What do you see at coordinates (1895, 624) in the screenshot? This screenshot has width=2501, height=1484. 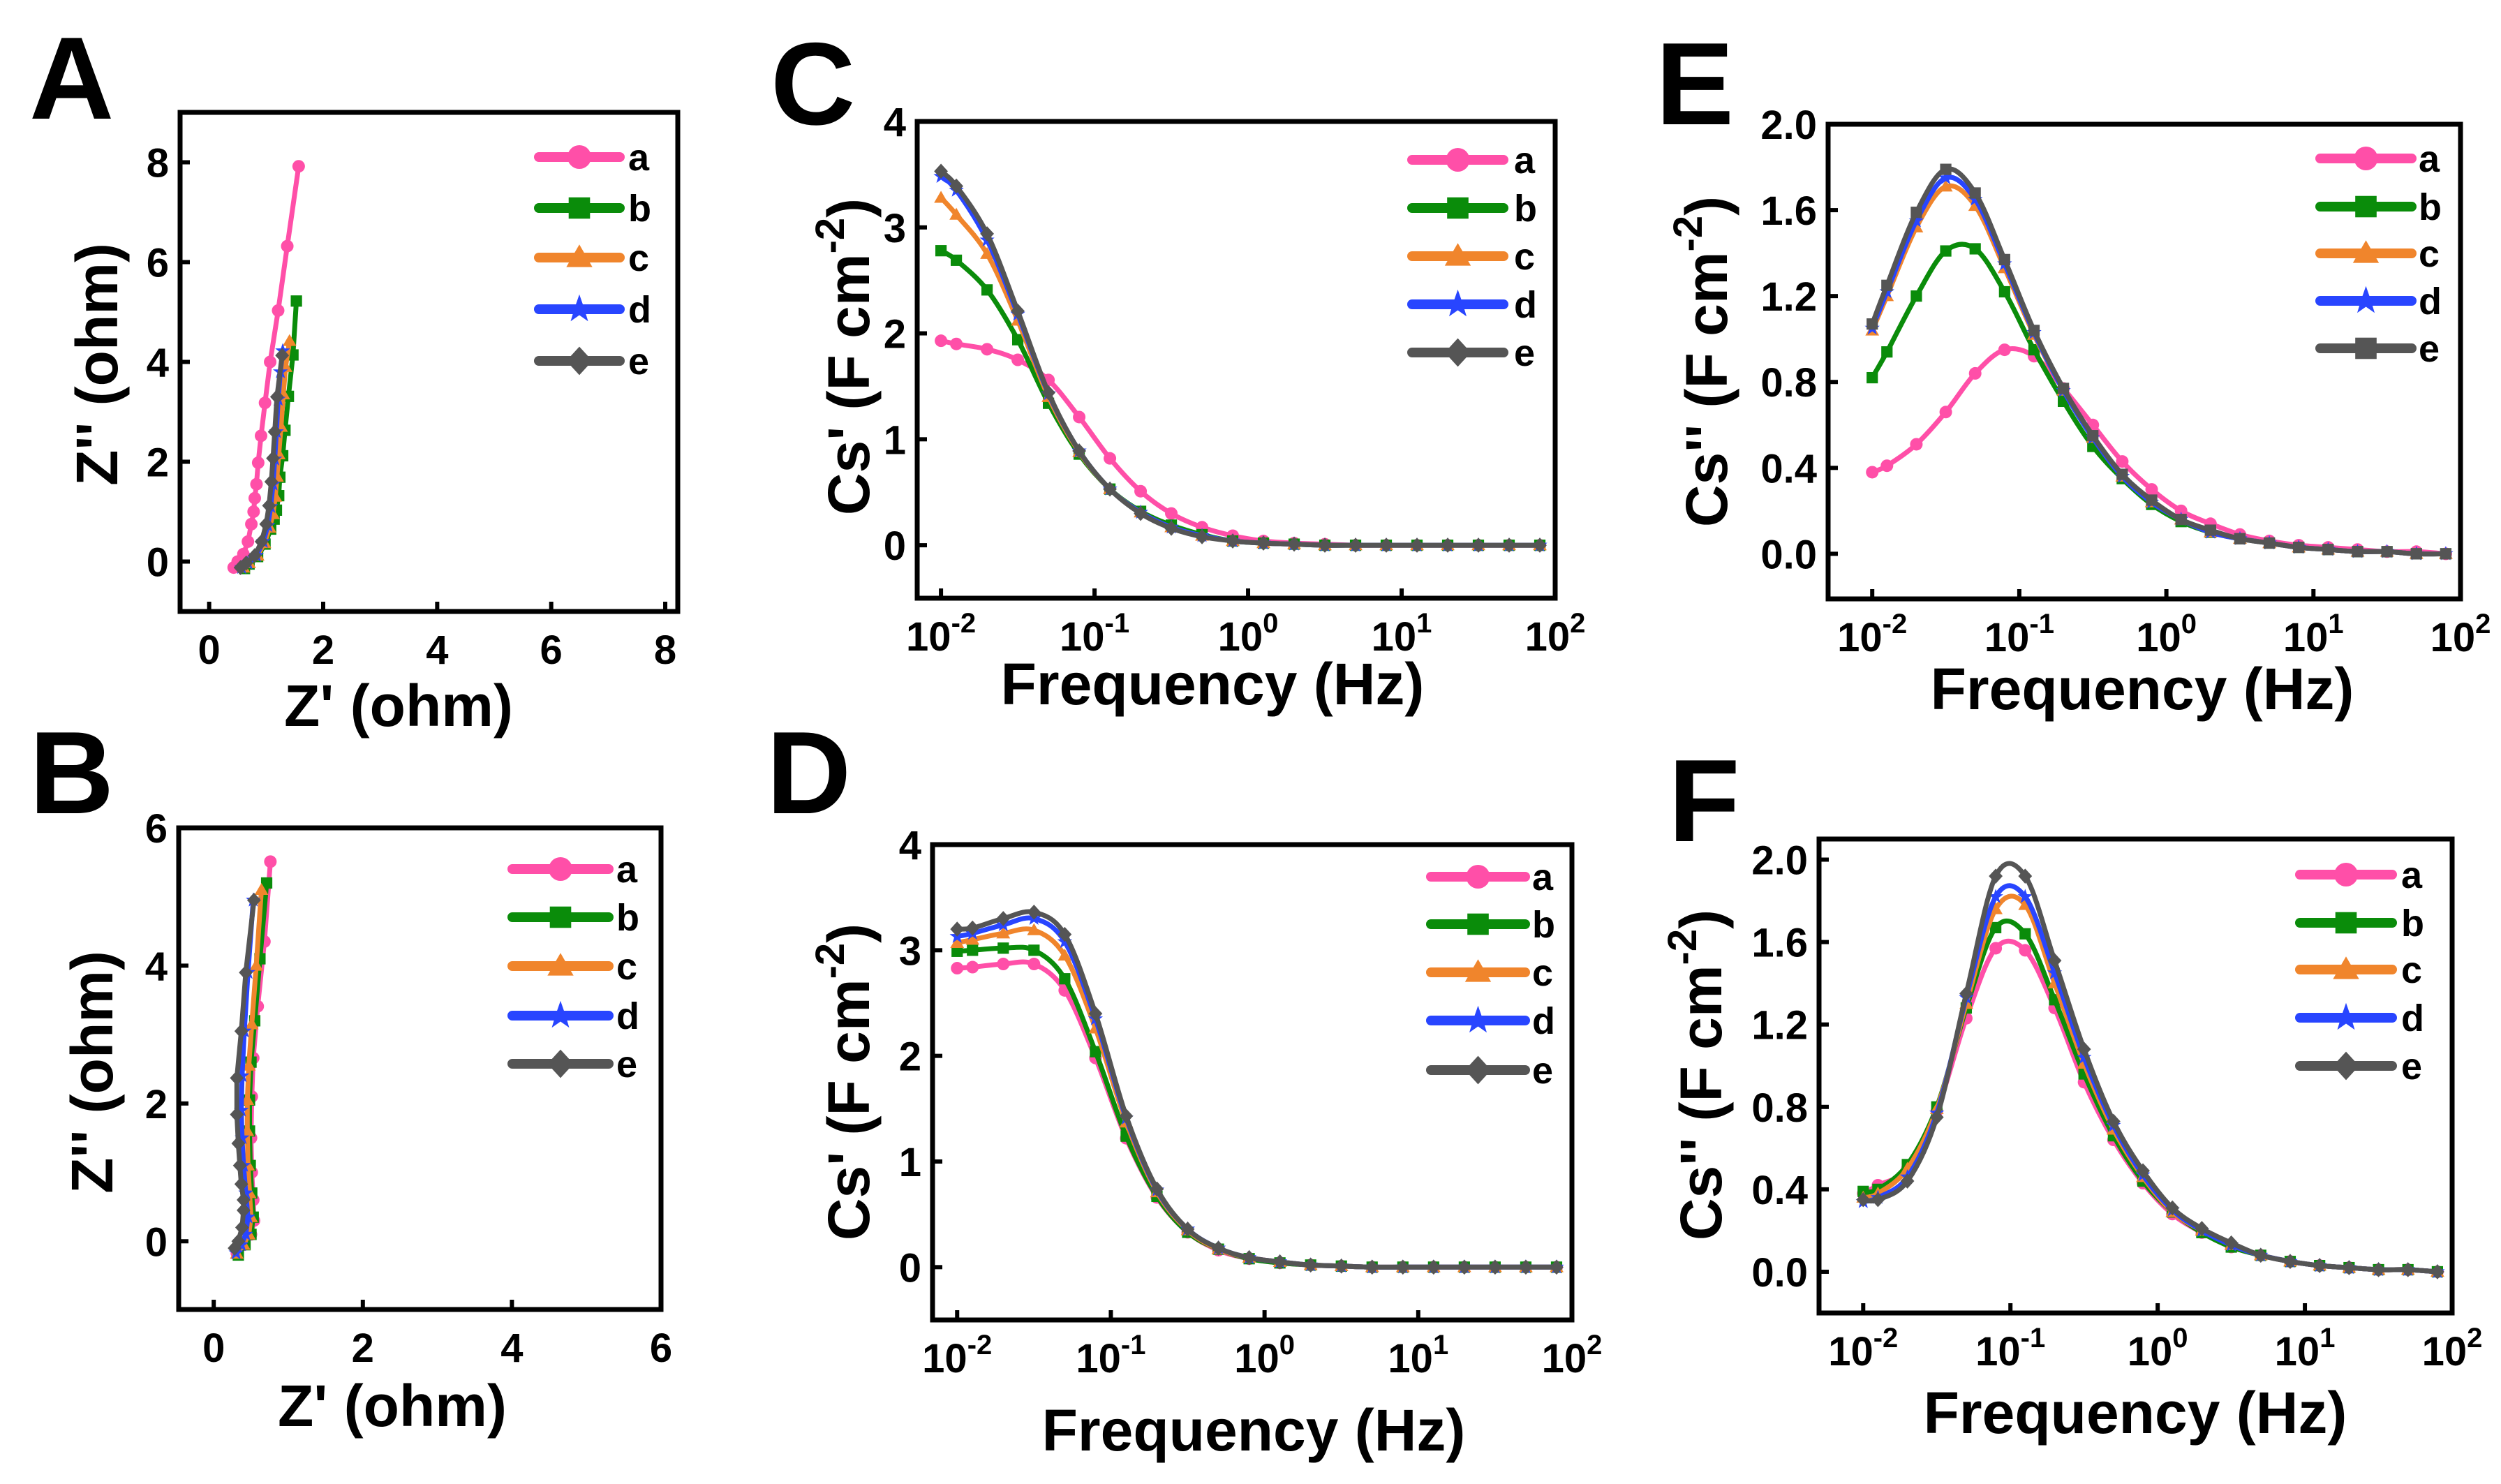 I see `x-tick-exponent: -2` at bounding box center [1895, 624].